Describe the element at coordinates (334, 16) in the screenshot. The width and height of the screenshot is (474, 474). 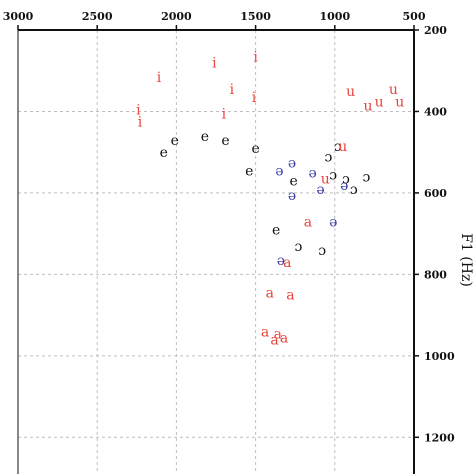
I see `x-tick-label: 1000` at that location.